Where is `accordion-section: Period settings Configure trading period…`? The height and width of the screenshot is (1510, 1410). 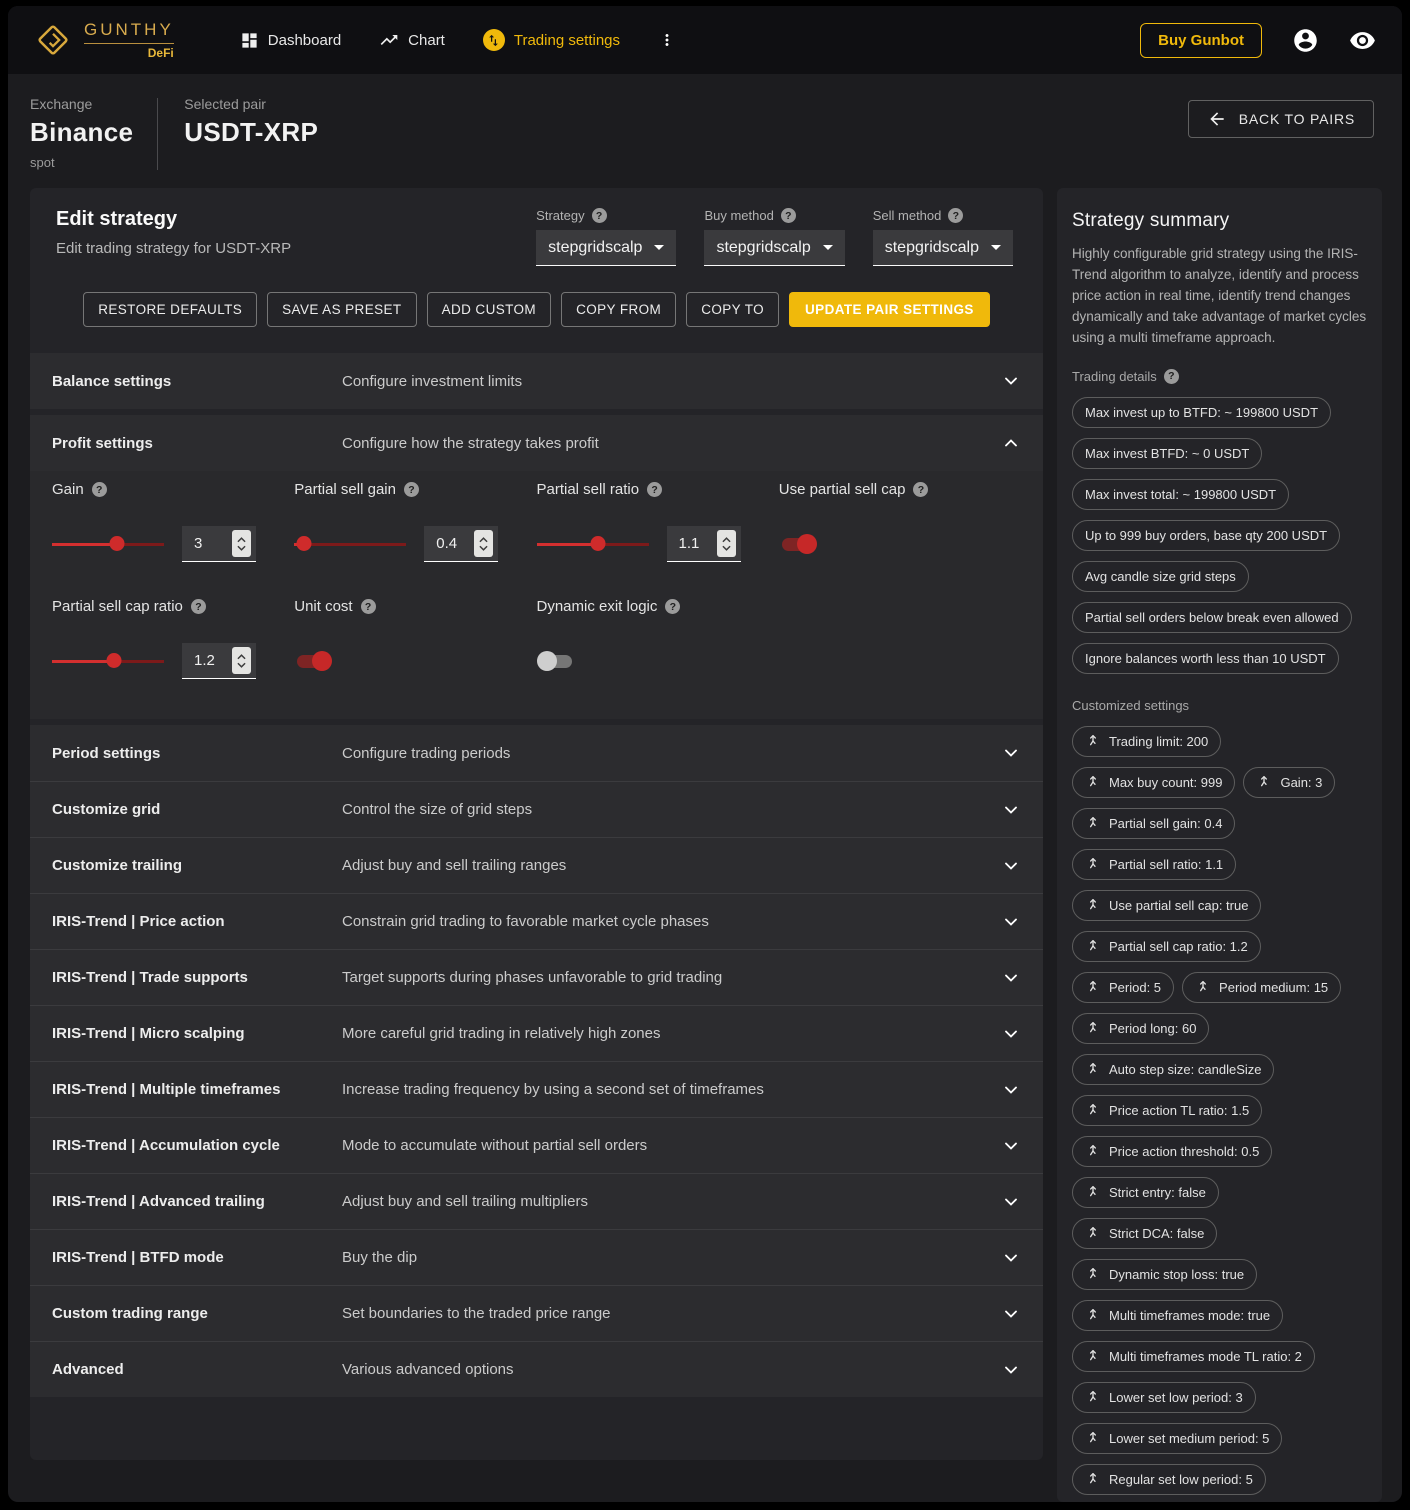 accordion-section: Period settings Configure trading period… is located at coordinates (536, 753).